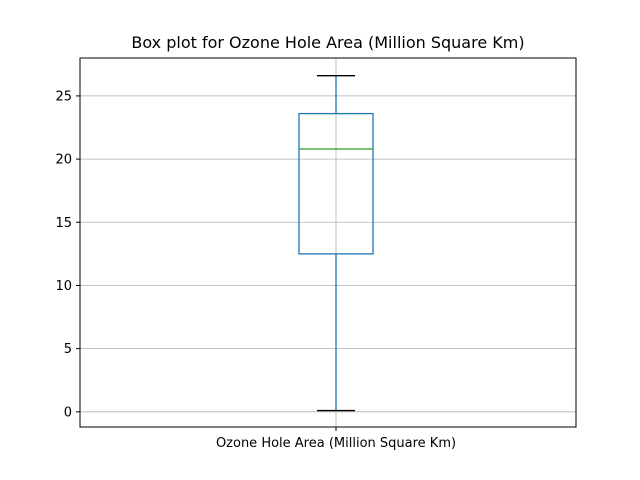  Describe the element at coordinates (63, 96) in the screenshot. I see `y-tick-label-5: 25` at that location.